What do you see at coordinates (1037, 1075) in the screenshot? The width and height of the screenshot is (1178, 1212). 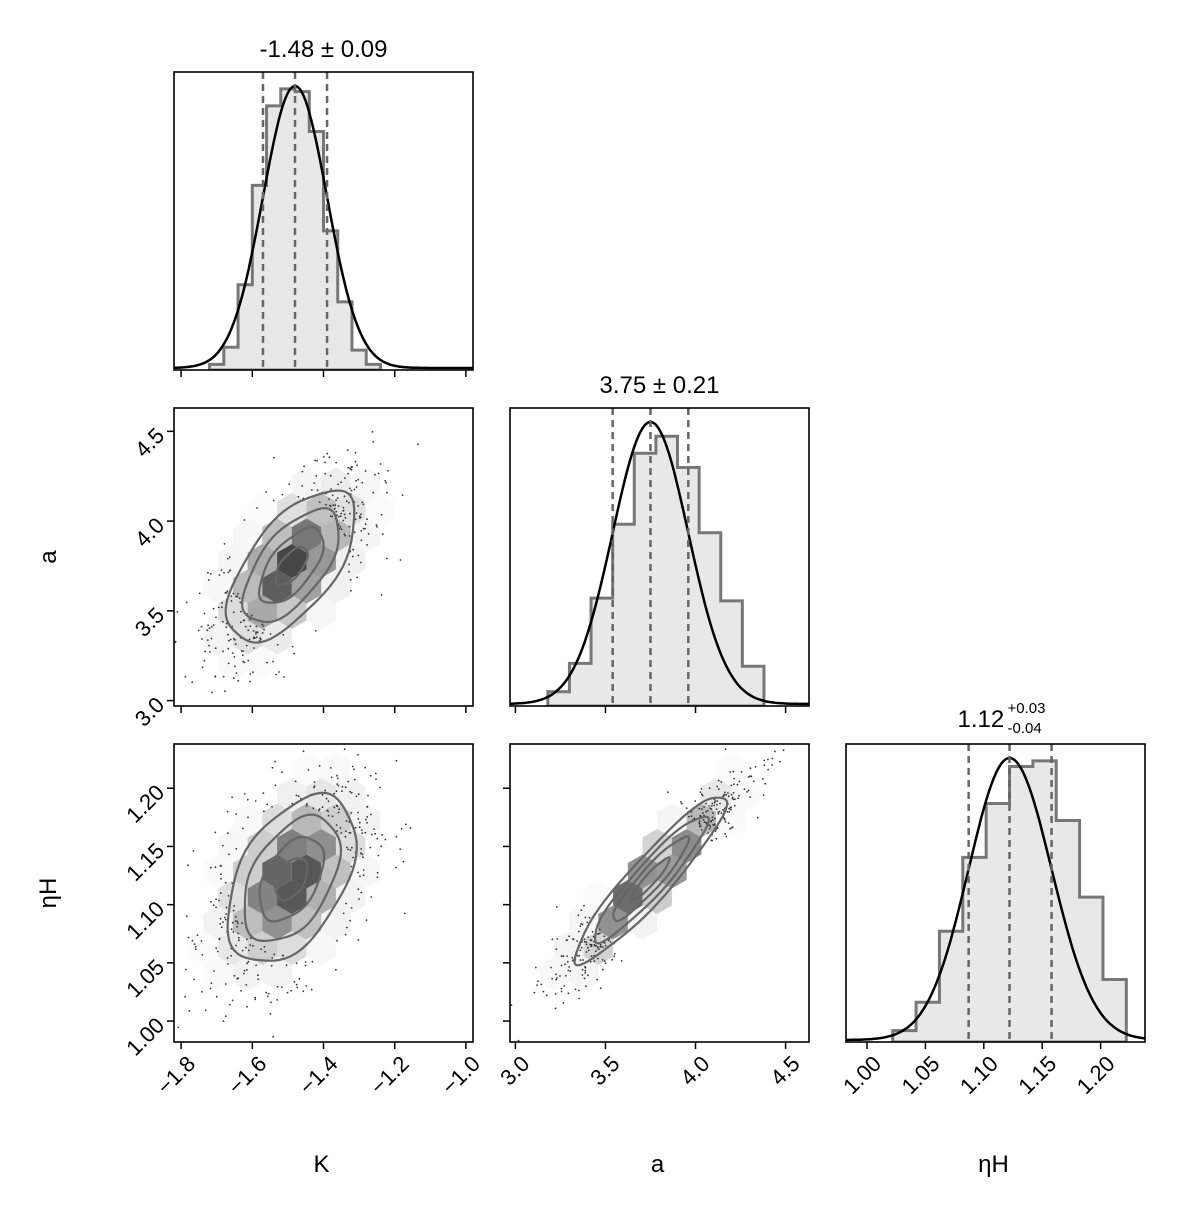 I see `x-tick-label-ηH: 1.15` at bounding box center [1037, 1075].